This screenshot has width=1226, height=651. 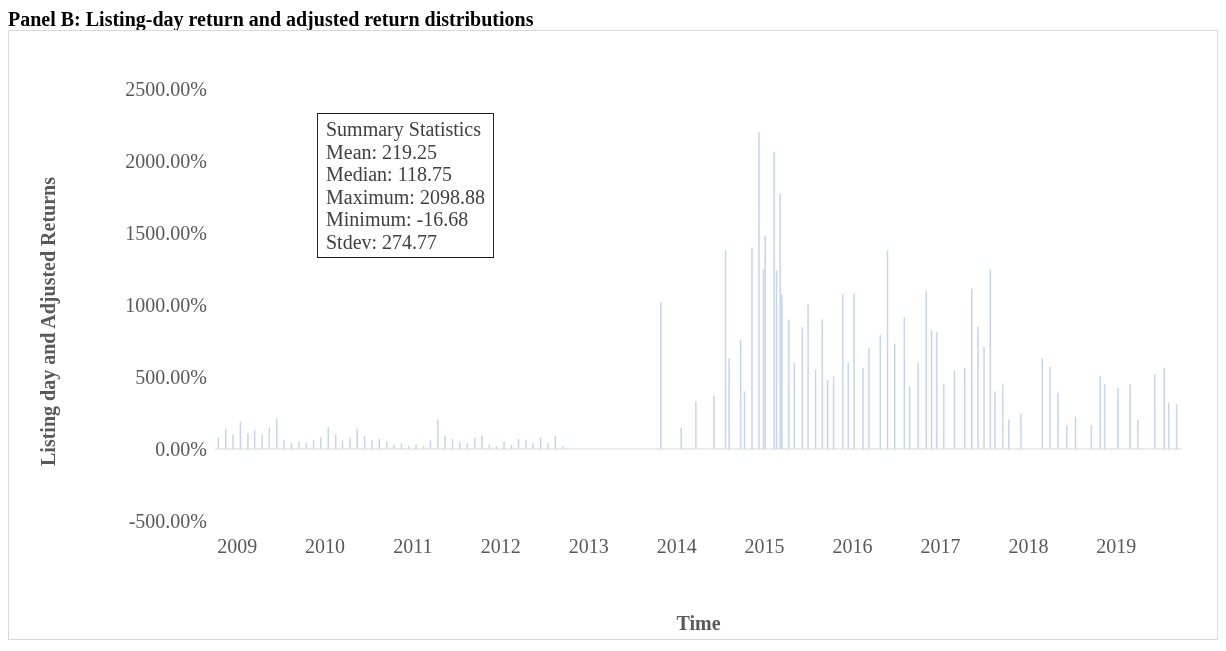 What do you see at coordinates (166, 233) in the screenshot?
I see `y-tick-label: 1500.00%` at bounding box center [166, 233].